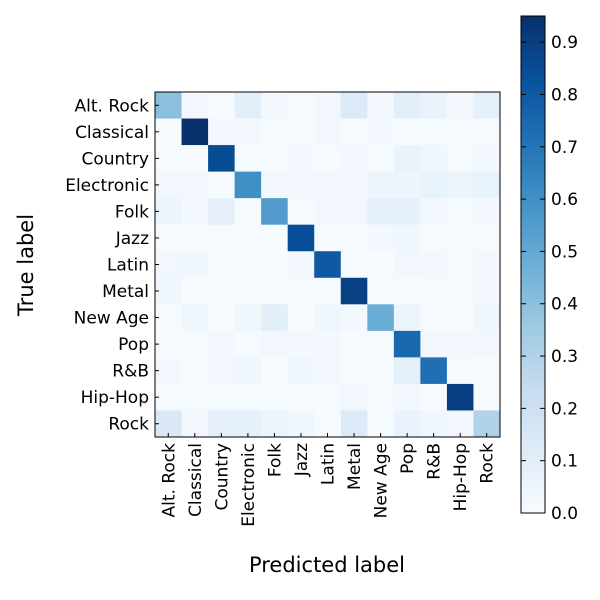 The height and width of the screenshot is (600, 600). What do you see at coordinates (133, 345) in the screenshot?
I see `y-tick-label: Pop` at bounding box center [133, 345].